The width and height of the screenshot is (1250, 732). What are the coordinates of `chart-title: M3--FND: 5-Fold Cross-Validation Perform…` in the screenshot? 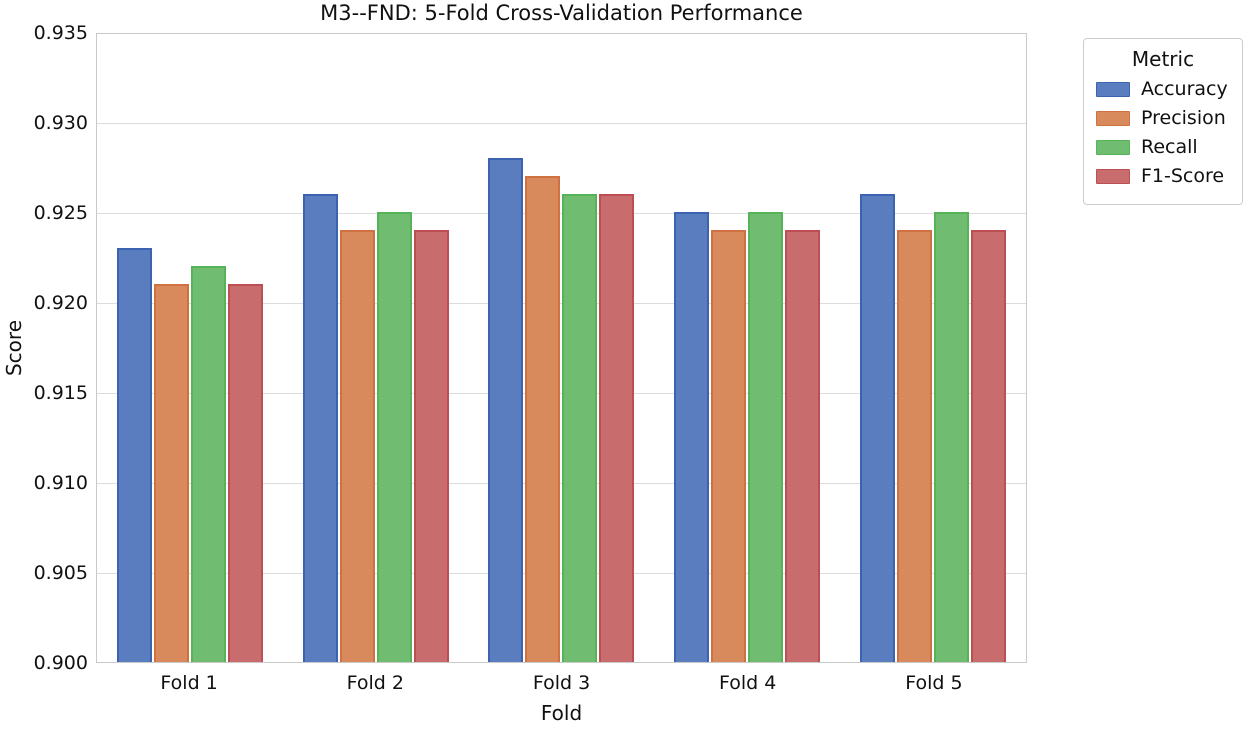 It's located at (561, 13).